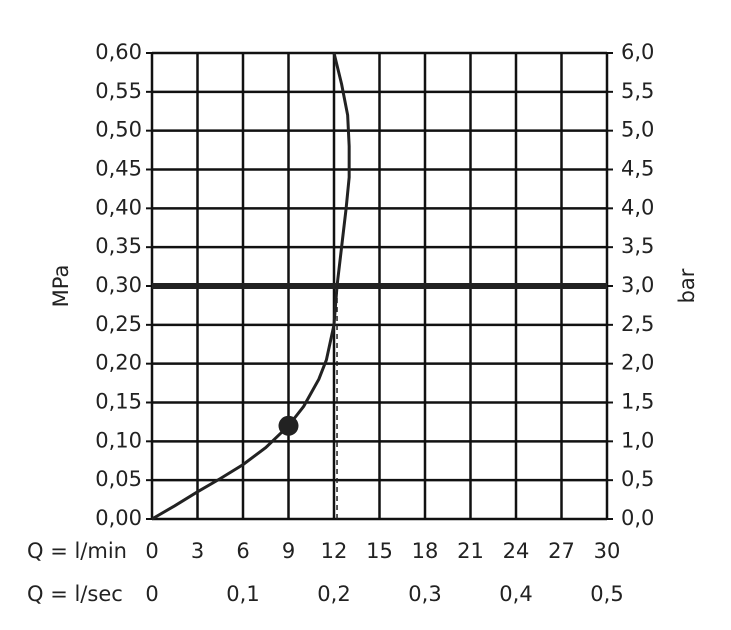  What do you see at coordinates (607, 551) in the screenshot?
I see `x-tick-label: 30` at bounding box center [607, 551].